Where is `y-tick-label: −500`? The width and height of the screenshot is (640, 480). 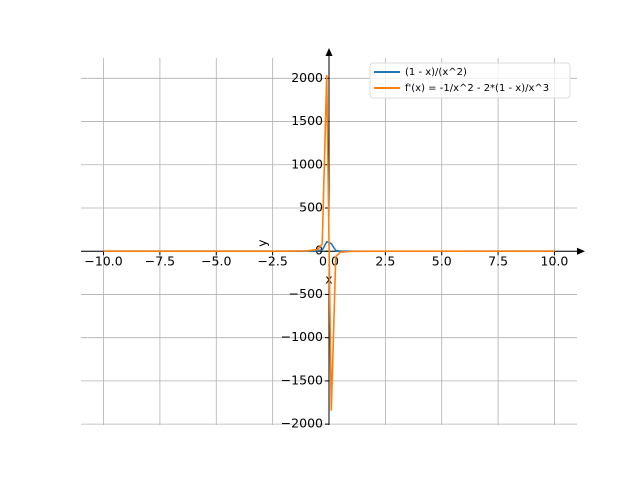
y-tick-label: −500 is located at coordinates (306, 293).